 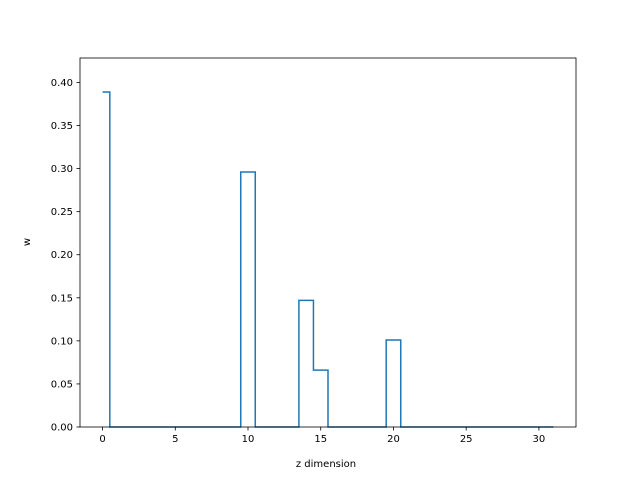 What do you see at coordinates (62, 298) in the screenshot?
I see `y-tick-label: 0.15` at bounding box center [62, 298].